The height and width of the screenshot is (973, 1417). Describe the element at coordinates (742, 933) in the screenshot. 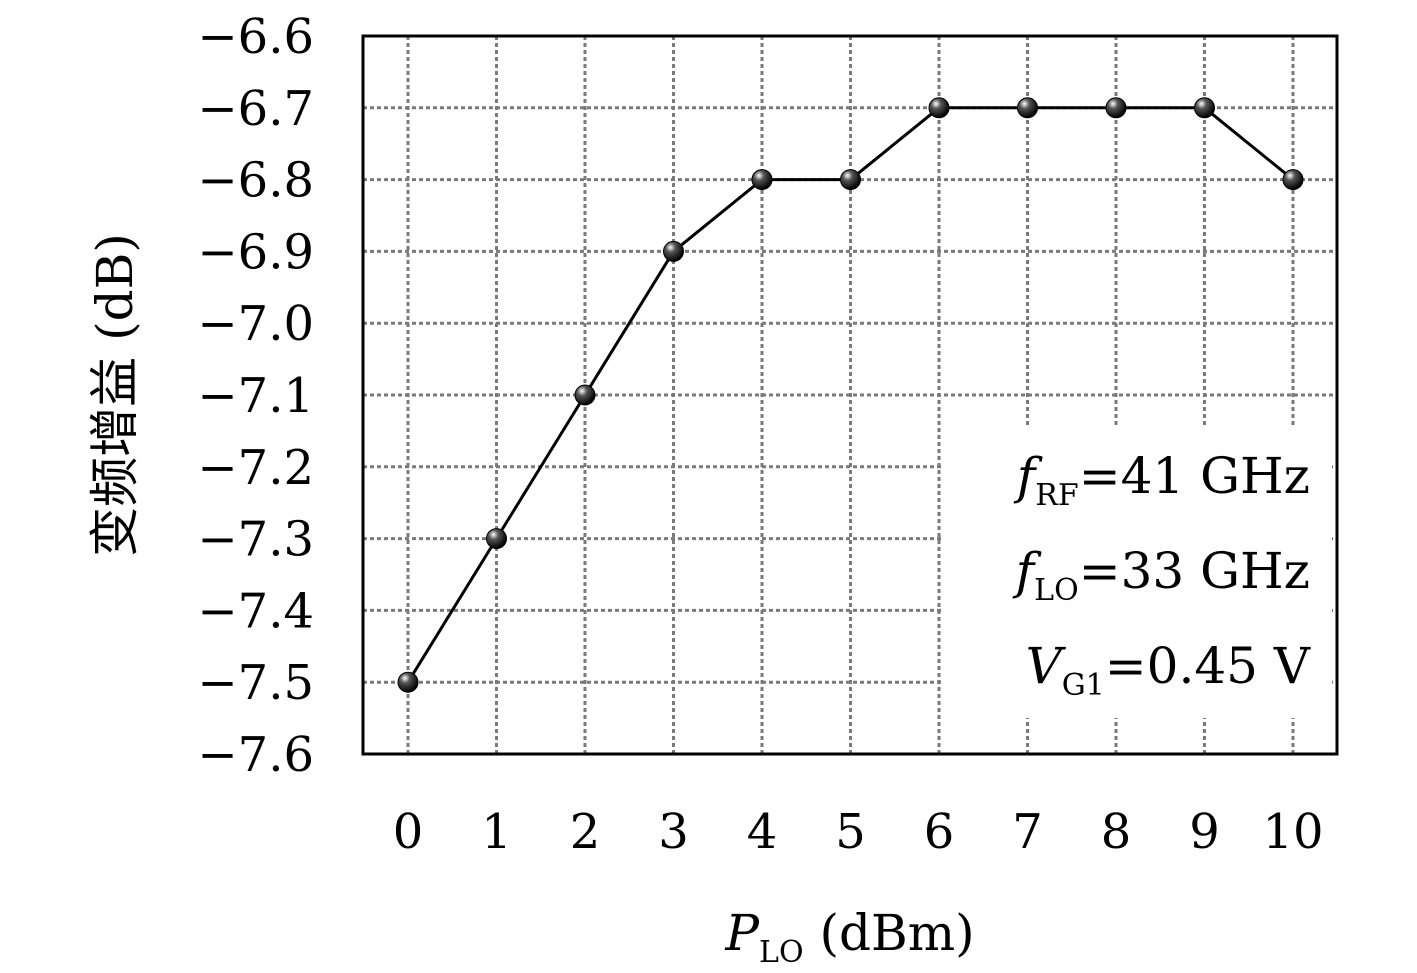

I see `x-axis-title-symbol: P` at that location.